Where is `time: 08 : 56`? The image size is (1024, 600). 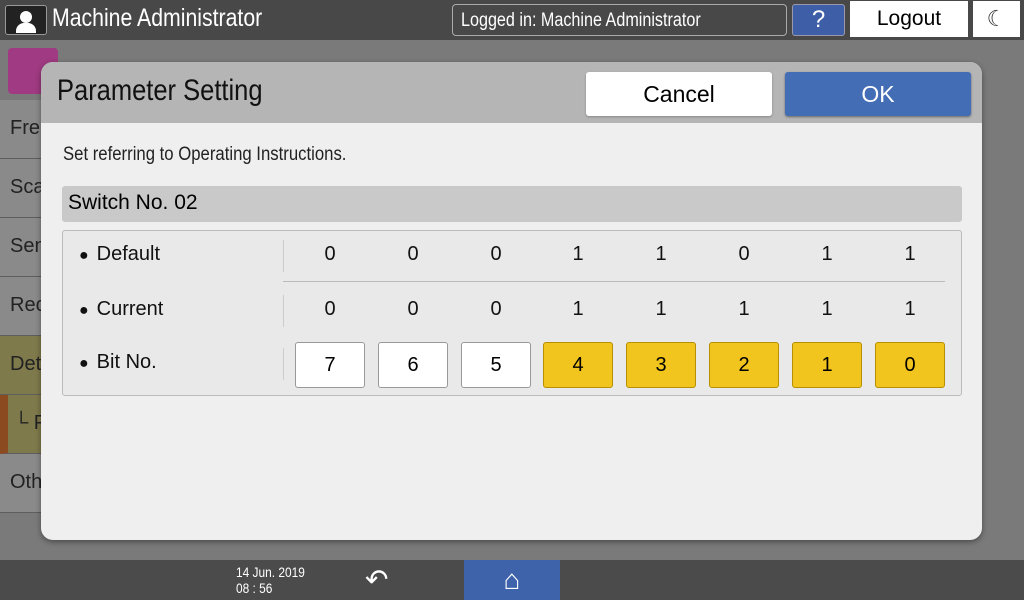
time: 08 : 56 is located at coordinates (254, 588).